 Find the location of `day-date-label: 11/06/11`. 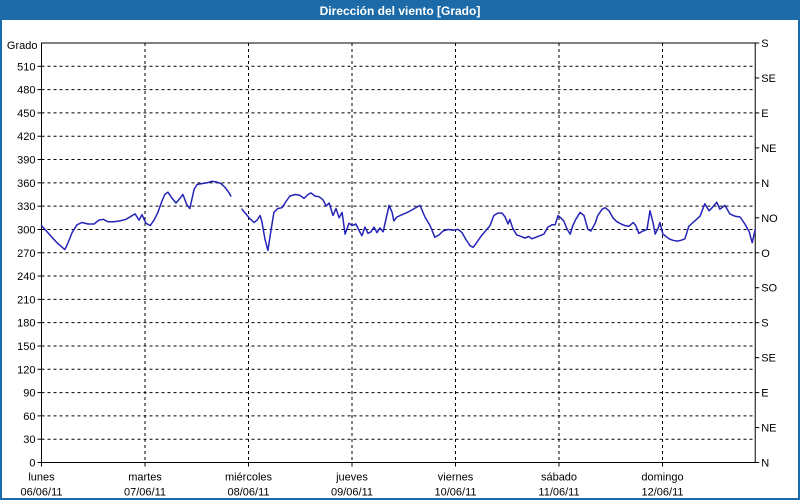

day-date-label: 11/06/11 is located at coordinates (558, 493).